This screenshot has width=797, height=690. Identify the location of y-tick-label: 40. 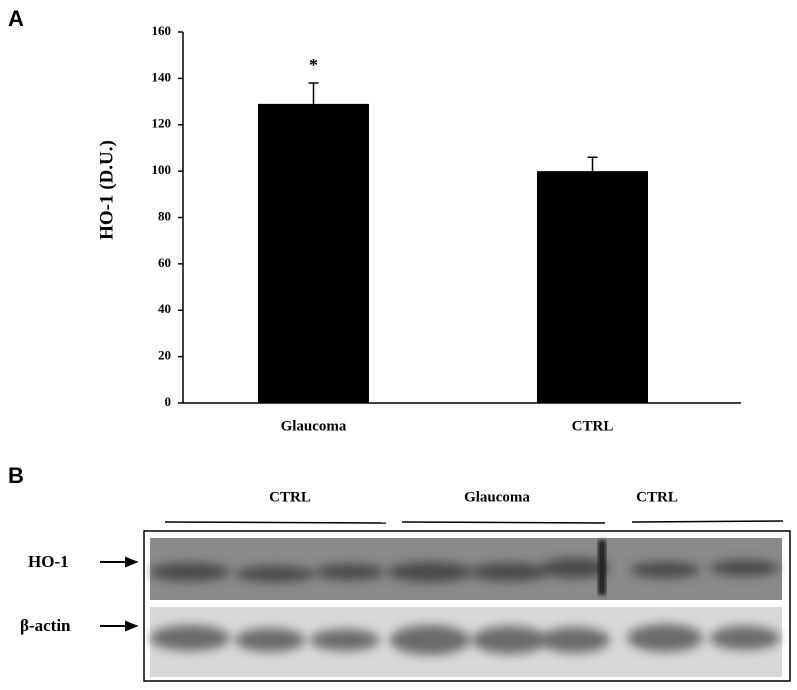
(164, 308).